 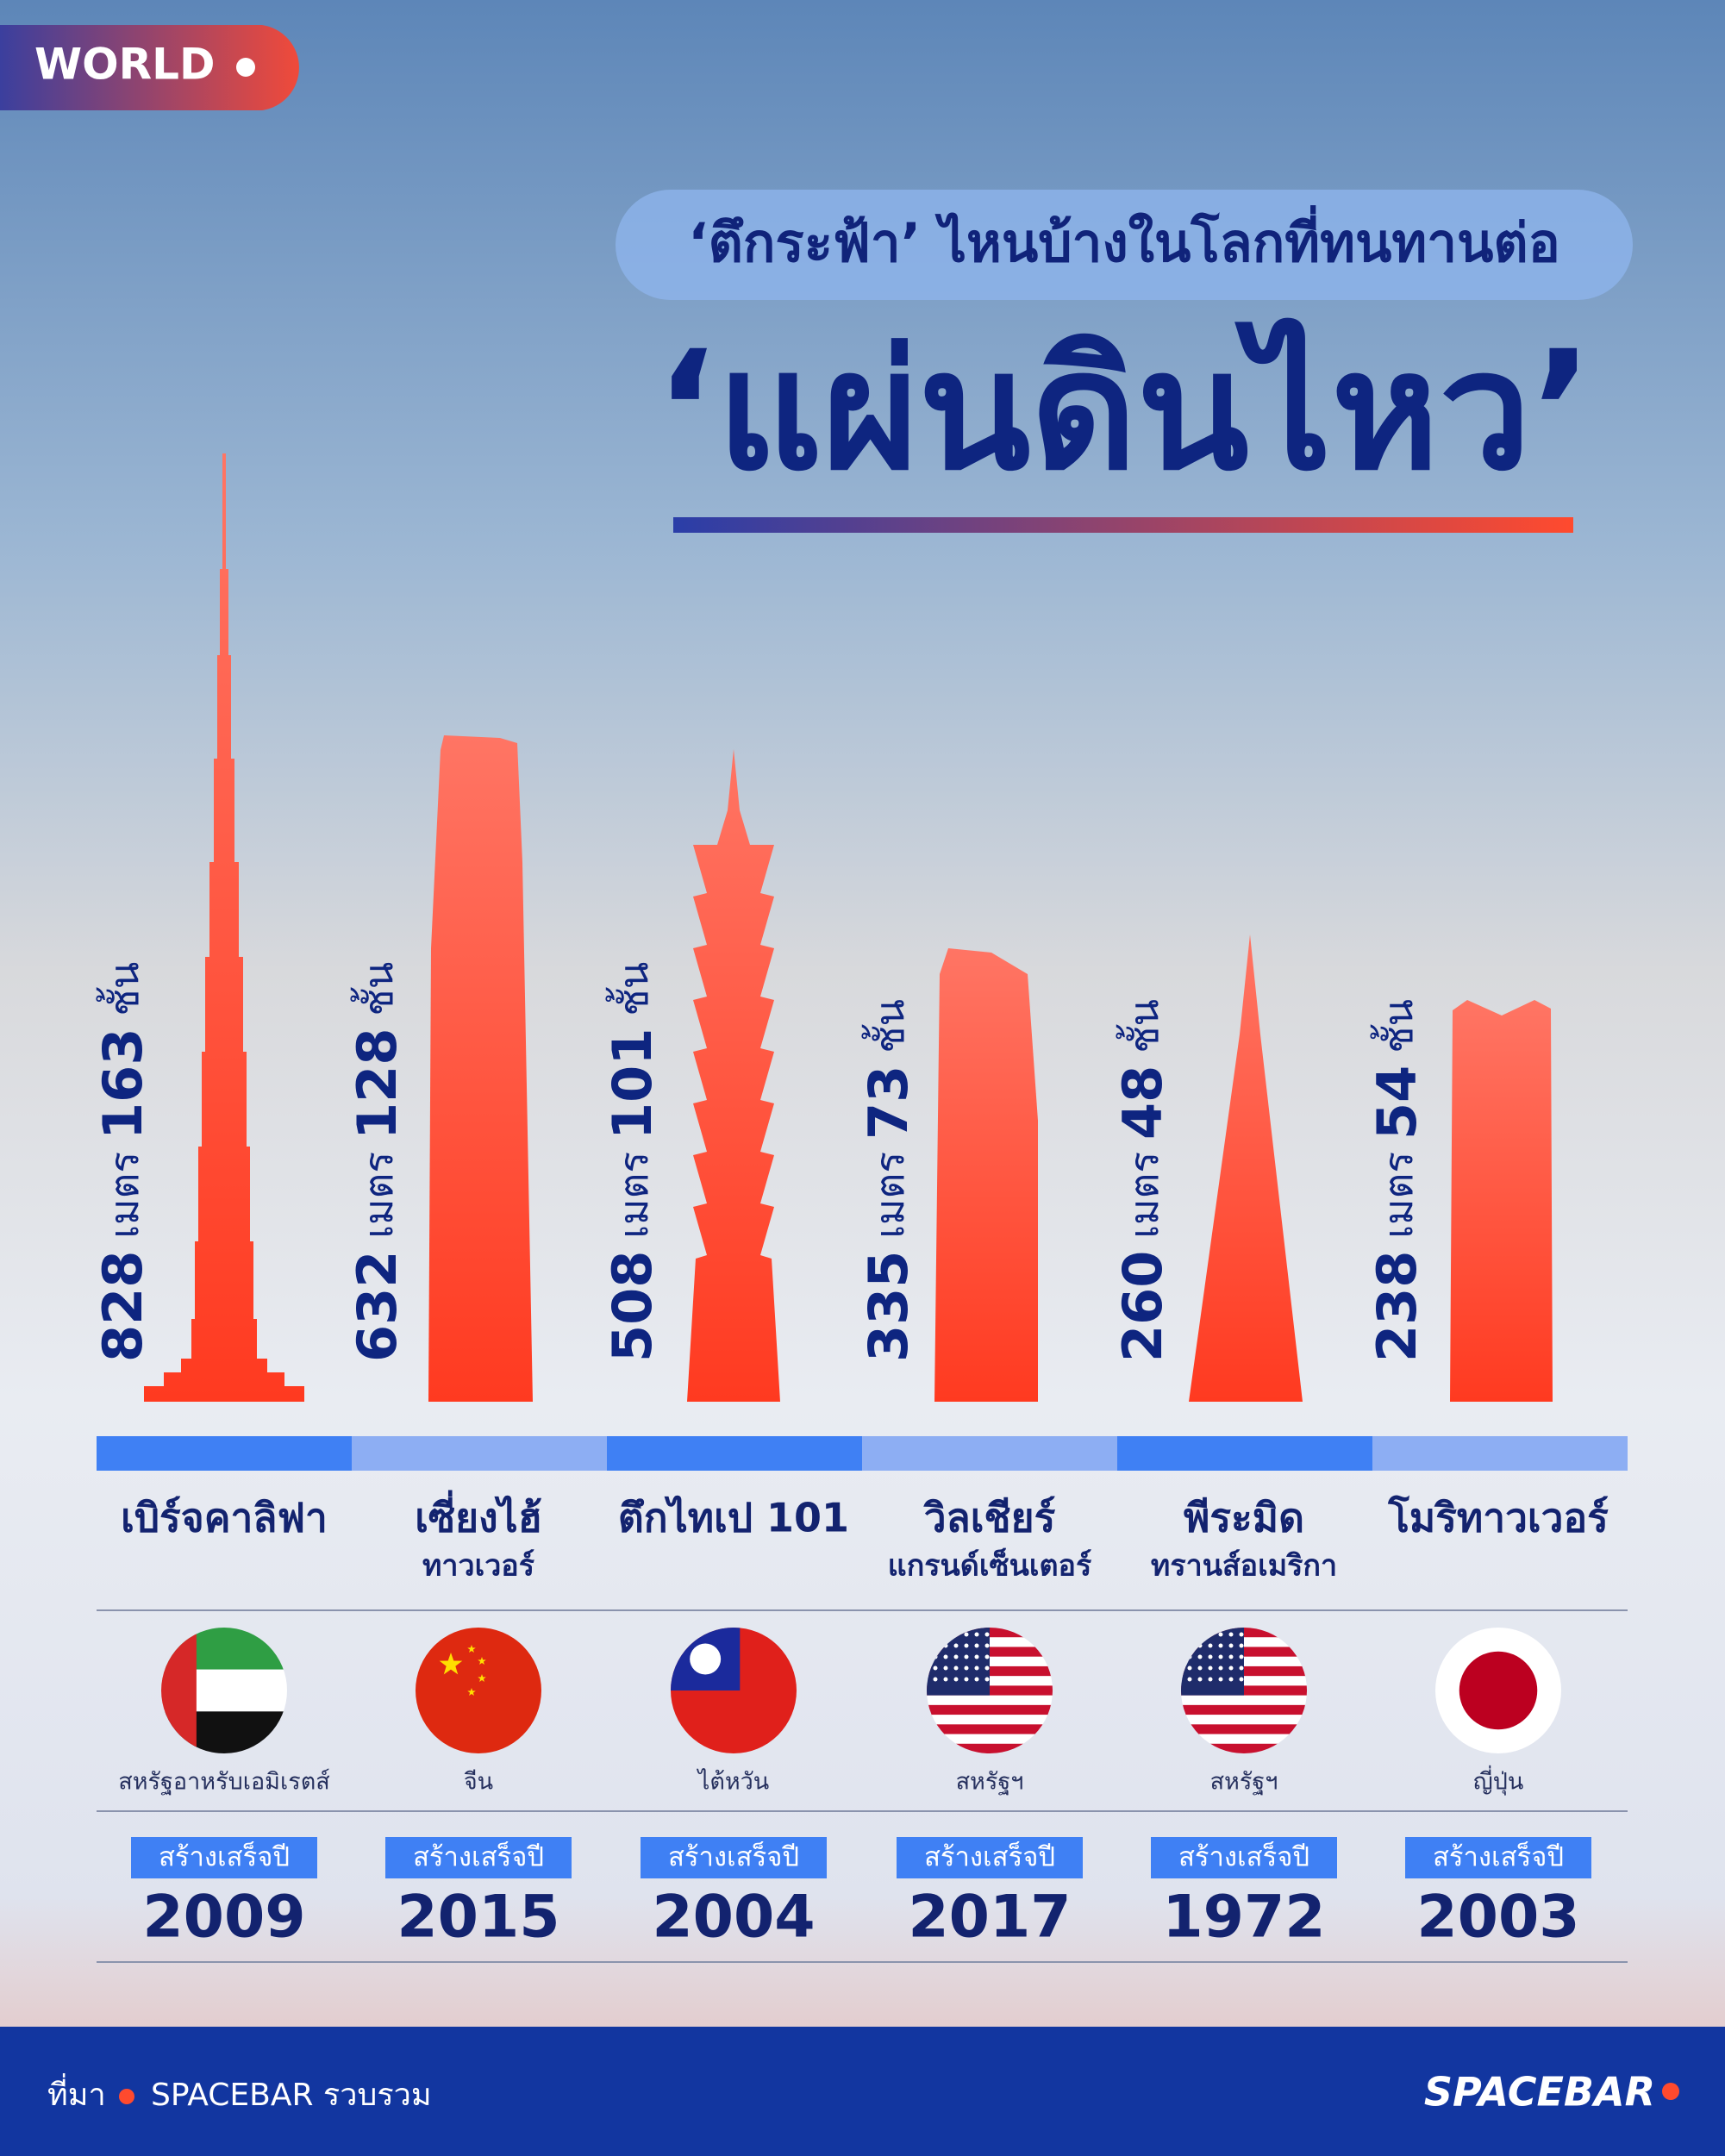 I want to click on year: 1972, so click(x=1243, y=1918).